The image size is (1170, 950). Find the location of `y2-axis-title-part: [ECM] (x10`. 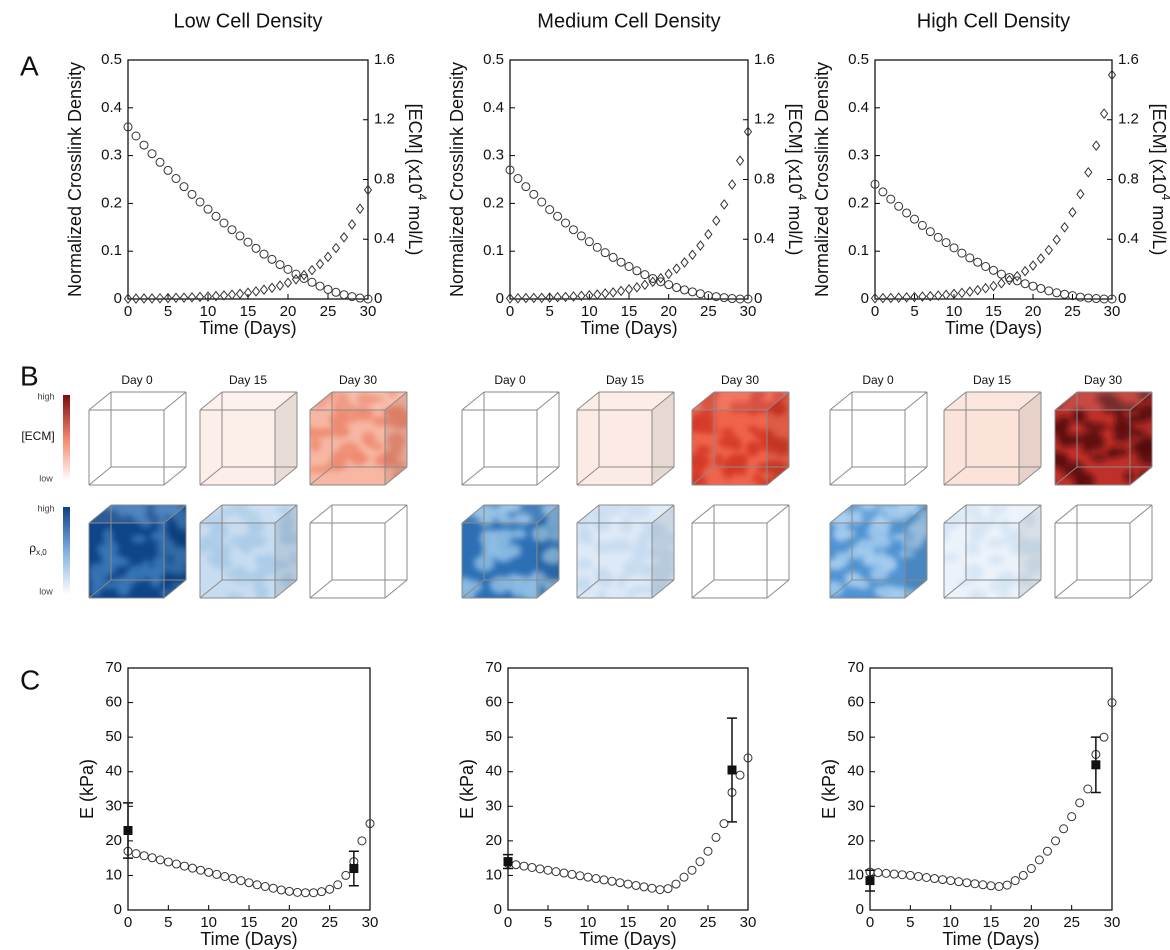

y2-axis-title-part: [ECM] (x10 is located at coordinates (795, 149).